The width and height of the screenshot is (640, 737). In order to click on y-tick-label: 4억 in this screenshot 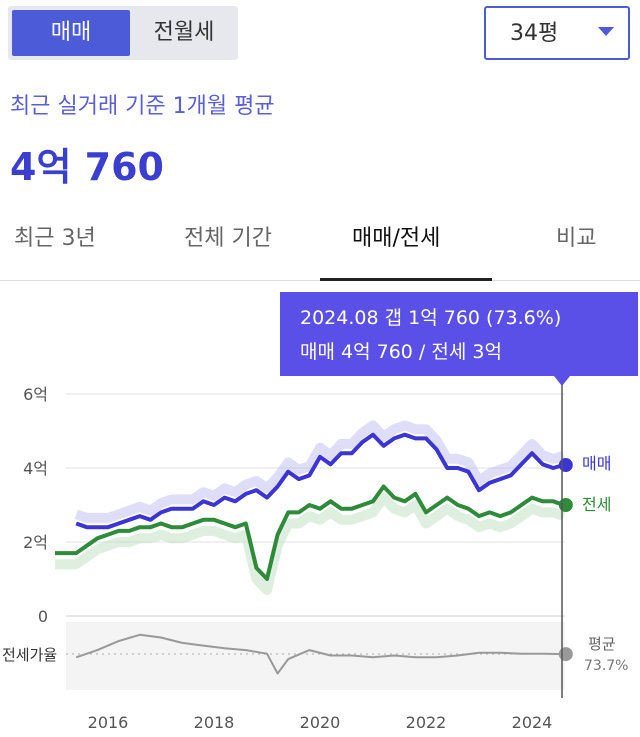, I will do `click(35, 468)`.